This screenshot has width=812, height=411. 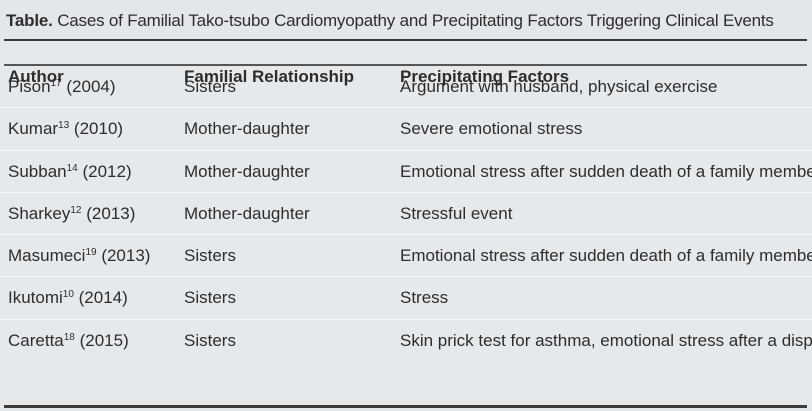 What do you see at coordinates (101, 340) in the screenshot?
I see `year: (2015)` at bounding box center [101, 340].